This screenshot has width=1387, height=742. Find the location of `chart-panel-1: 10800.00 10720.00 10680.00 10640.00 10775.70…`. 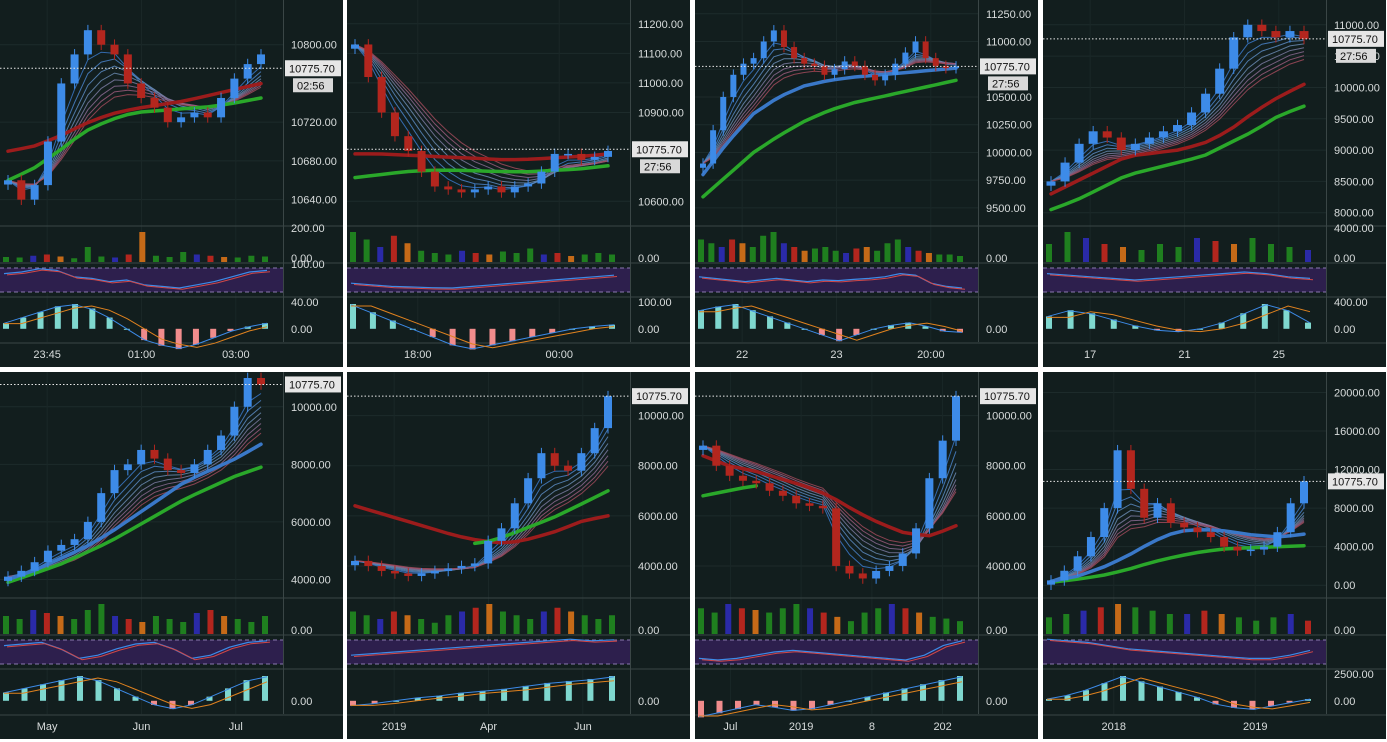

chart-panel-1: 10800.00 10720.00 10680.00 10640.00 10775.70… is located at coordinates (171, 183).